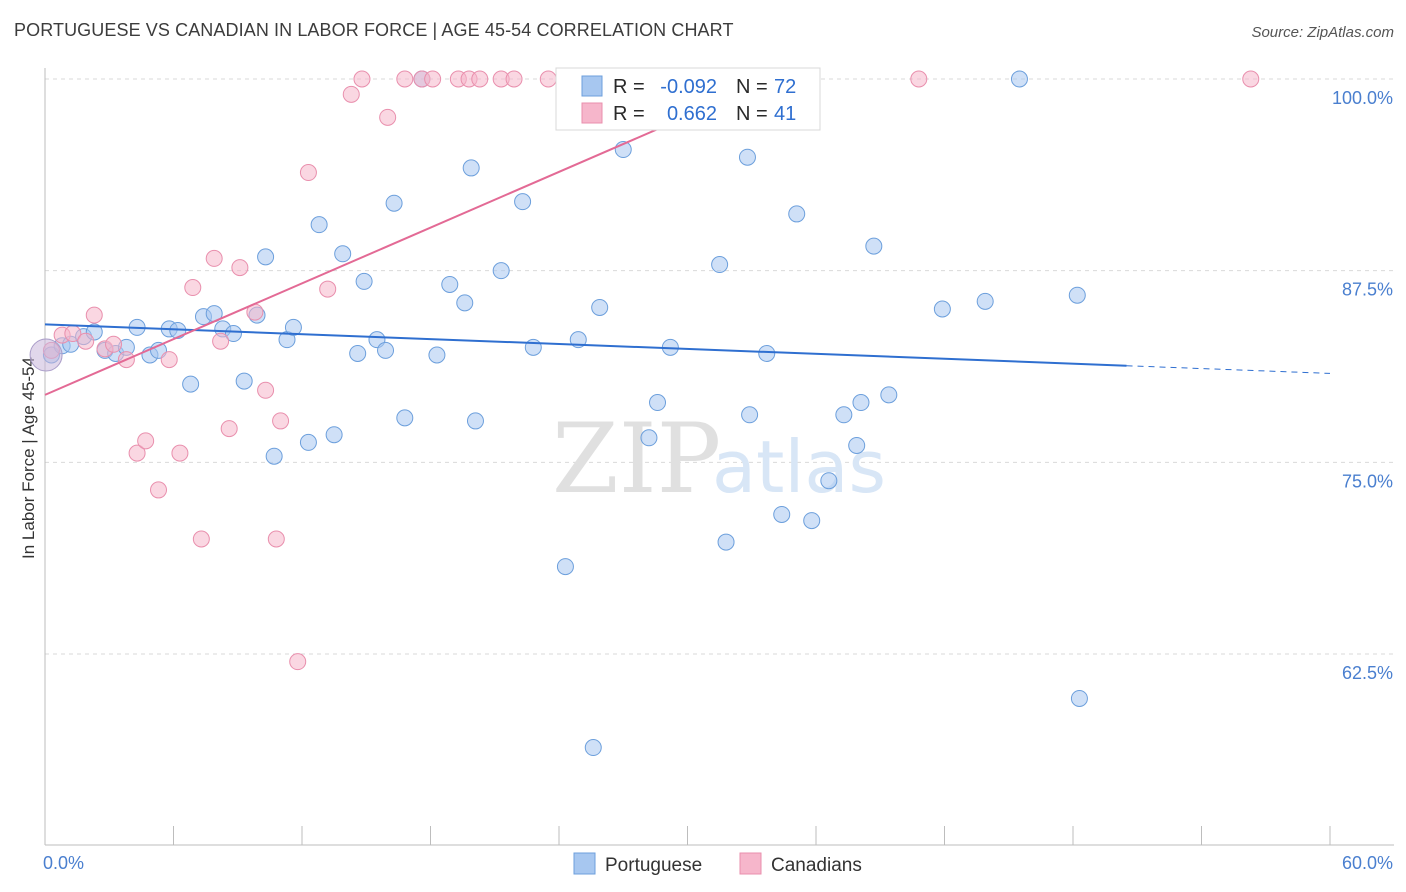  What do you see at coordinates (653, 865) in the screenshot?
I see `series-legend-label-portuguese: Portuguese` at bounding box center [653, 865].